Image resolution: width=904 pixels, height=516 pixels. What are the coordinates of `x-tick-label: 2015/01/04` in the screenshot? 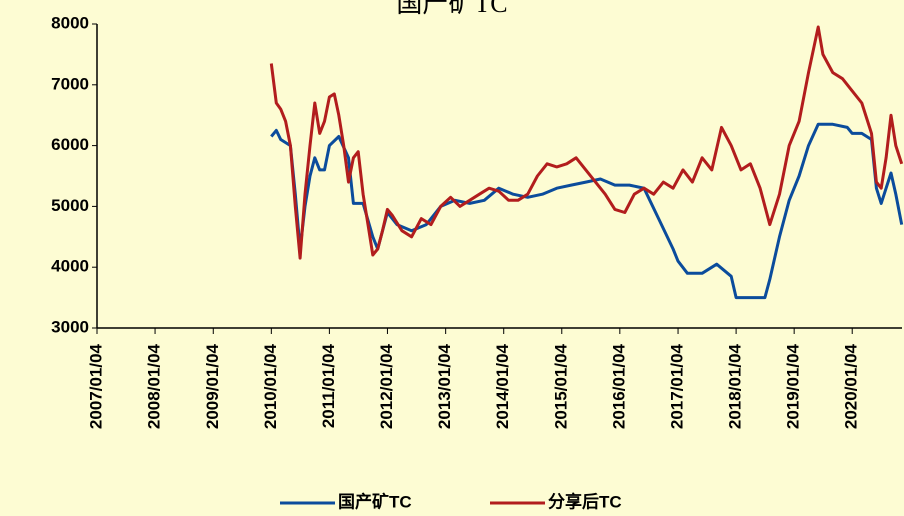 It's located at (560, 386).